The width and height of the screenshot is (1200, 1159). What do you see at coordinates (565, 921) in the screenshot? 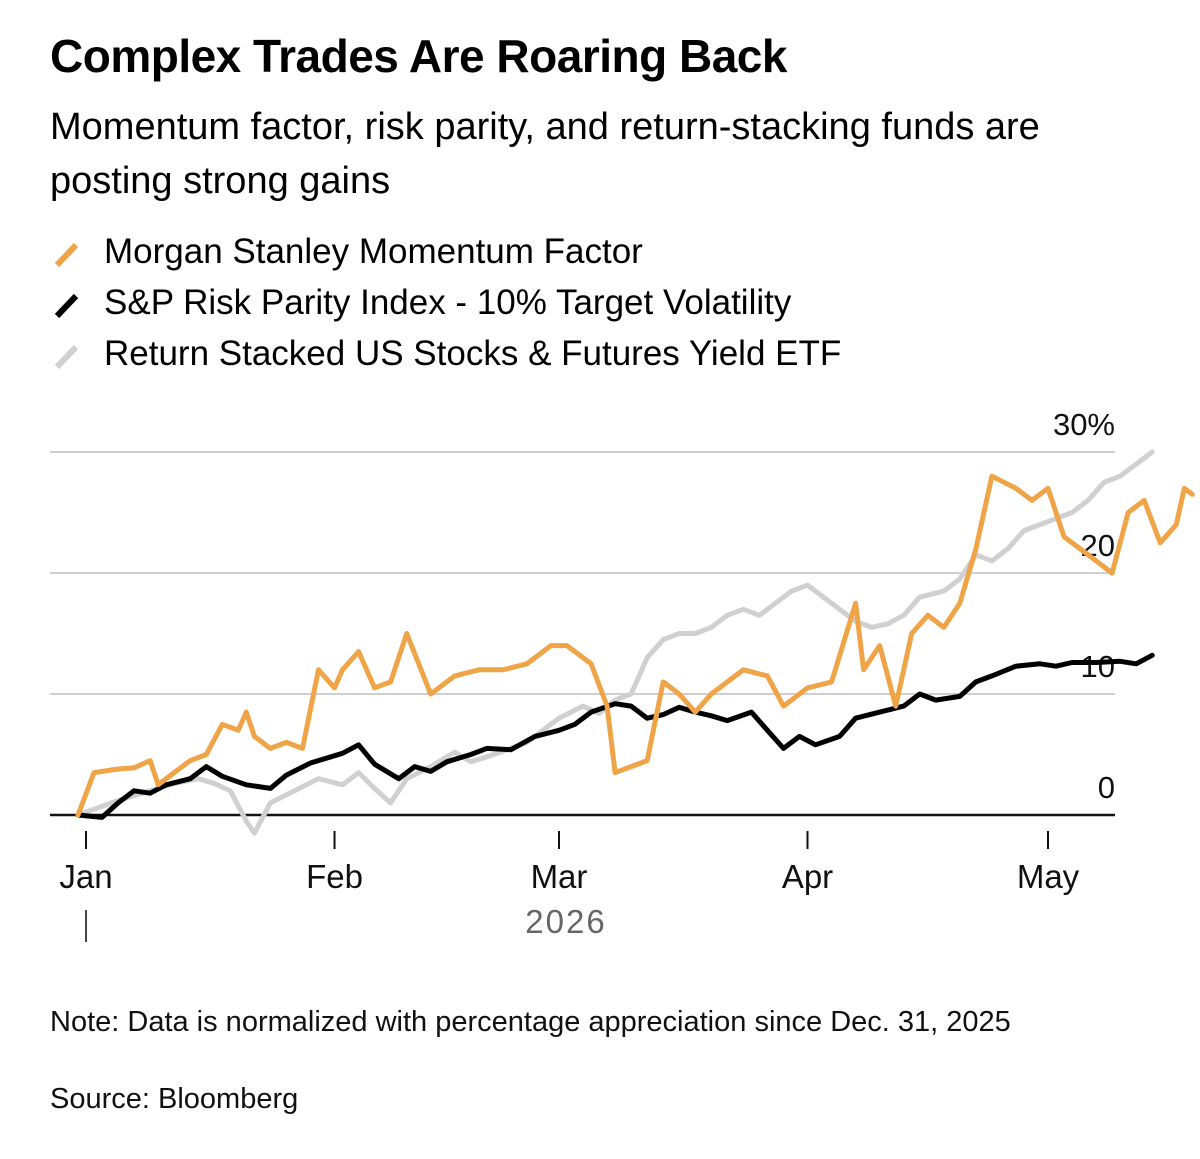
I see `x-axis-label: 2026` at bounding box center [565, 921].